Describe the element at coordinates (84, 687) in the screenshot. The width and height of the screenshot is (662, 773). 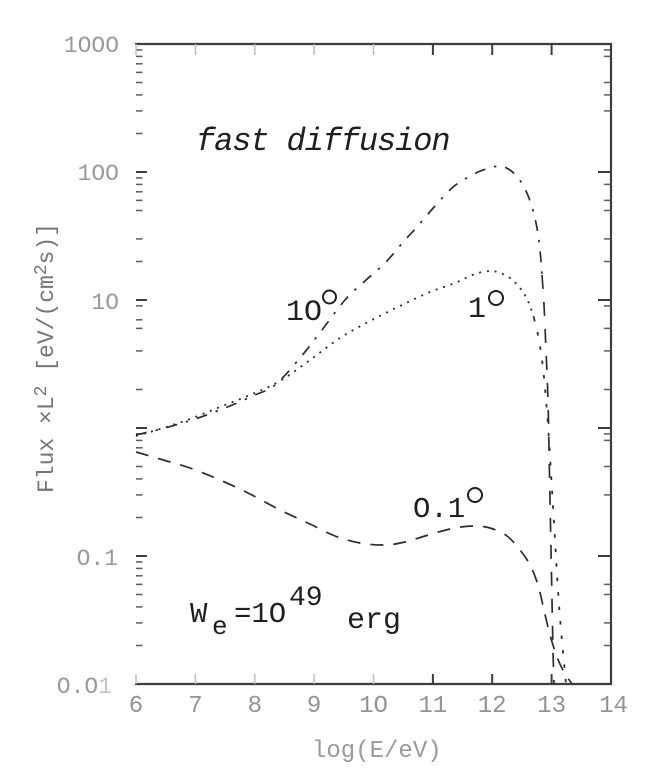
I see `svg-text: O.O1` at that location.